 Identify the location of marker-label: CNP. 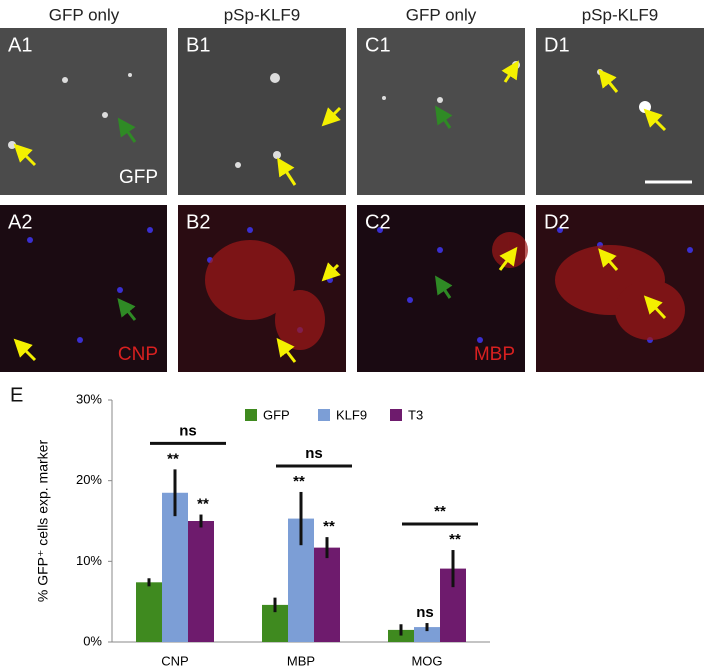
(138, 354).